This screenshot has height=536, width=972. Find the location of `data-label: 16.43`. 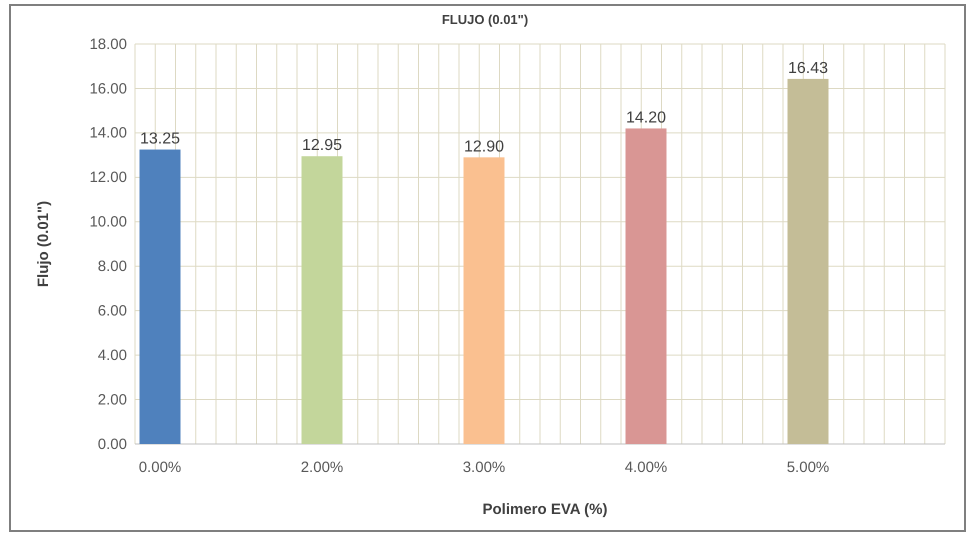

data-label: 16.43 is located at coordinates (808, 68).